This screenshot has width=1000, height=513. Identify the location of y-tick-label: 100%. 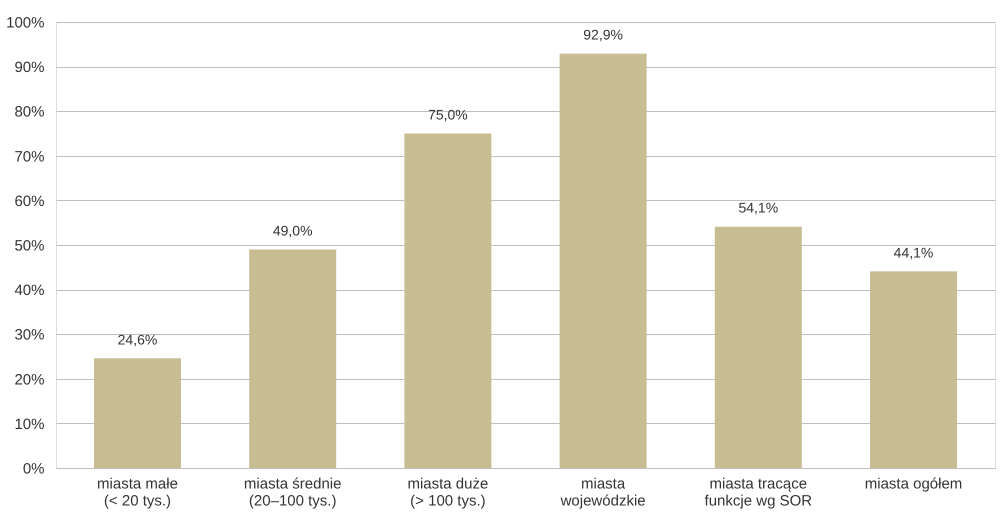
(25, 23).